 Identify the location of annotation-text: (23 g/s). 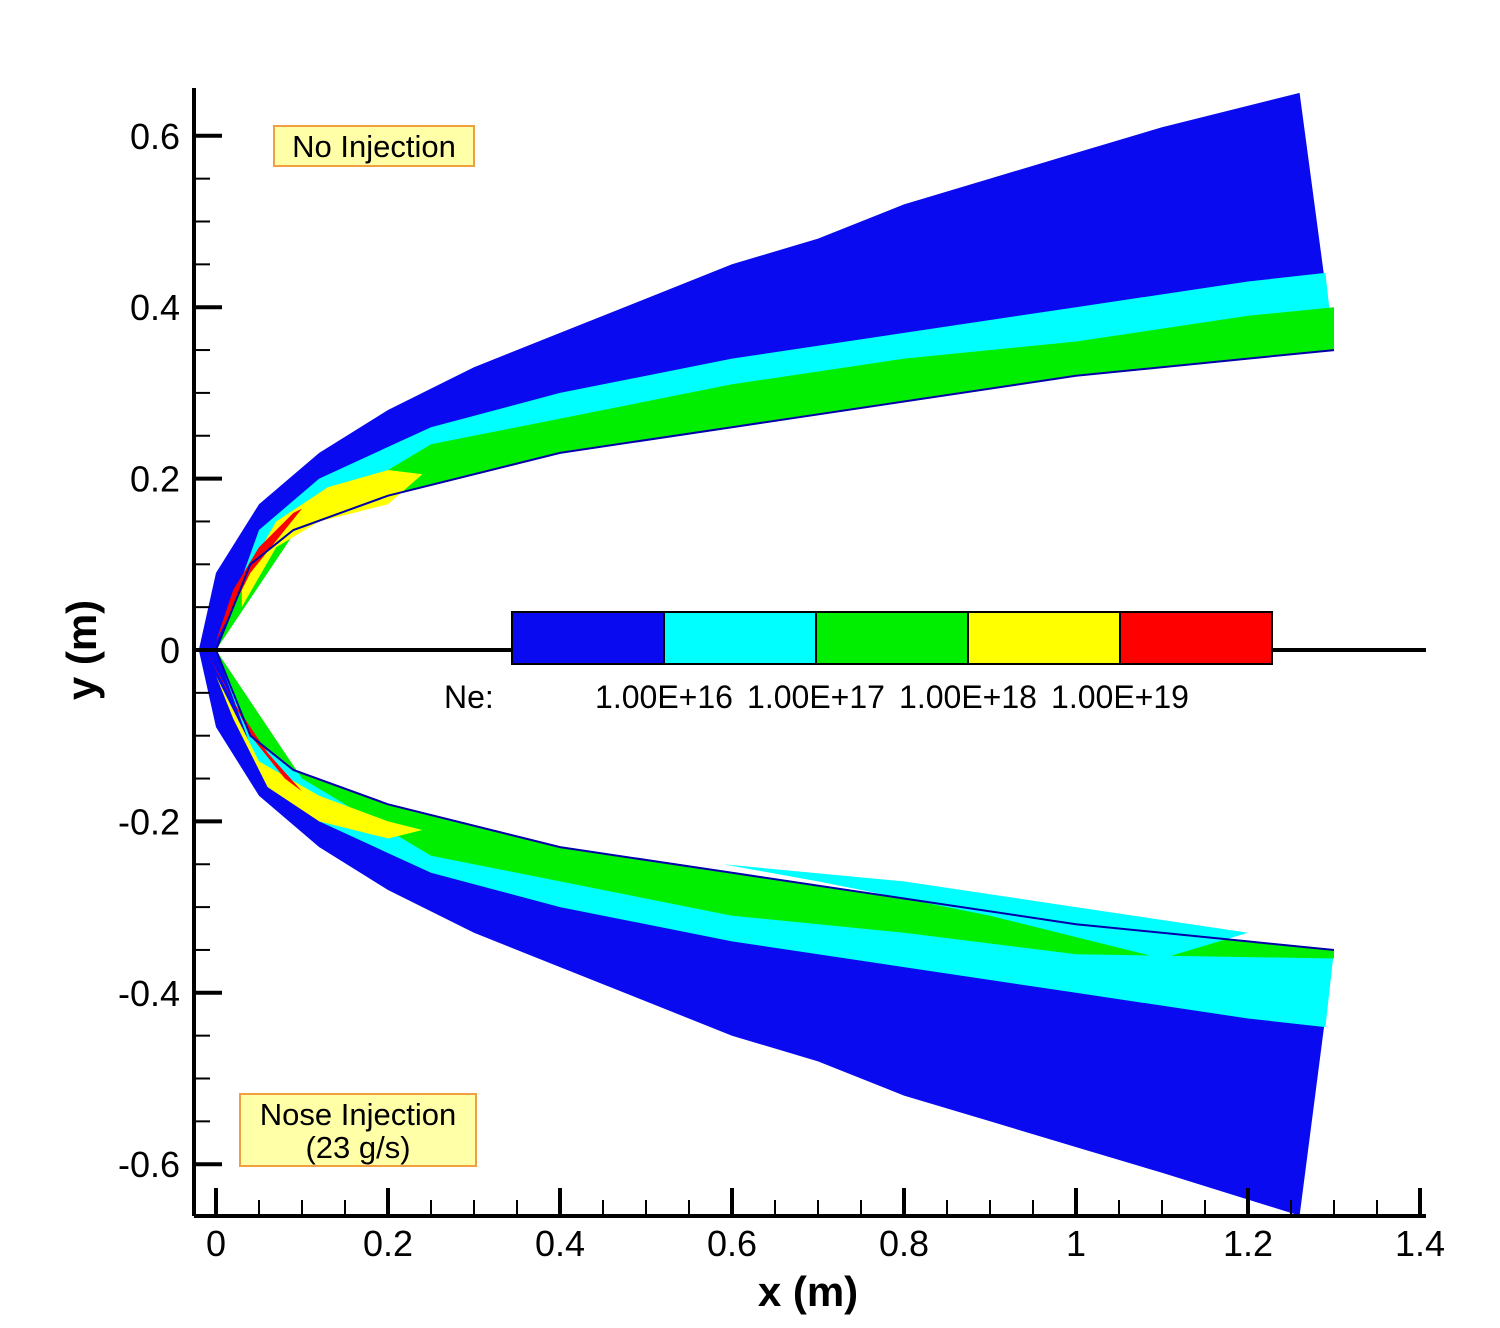
(357, 1147).